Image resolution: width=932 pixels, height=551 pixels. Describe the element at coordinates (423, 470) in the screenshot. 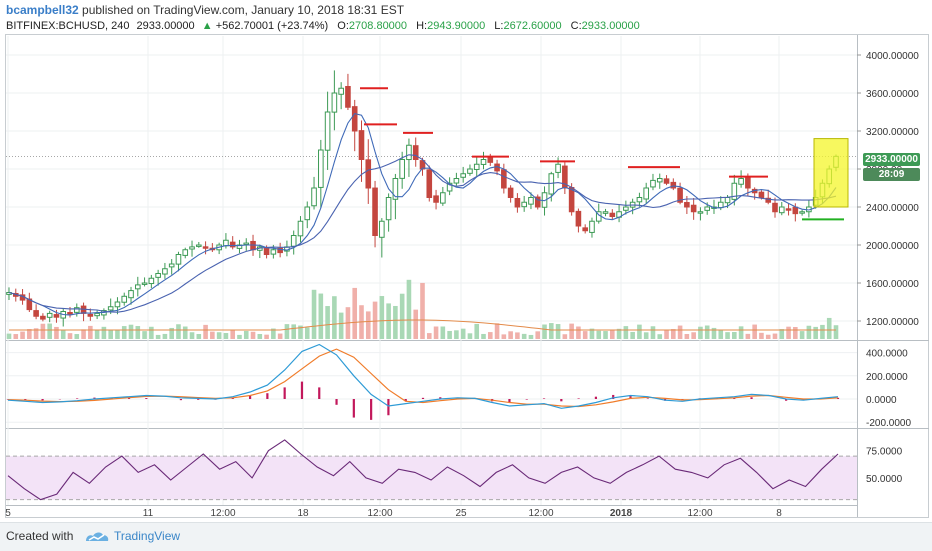

I see `rsi-line` at that location.